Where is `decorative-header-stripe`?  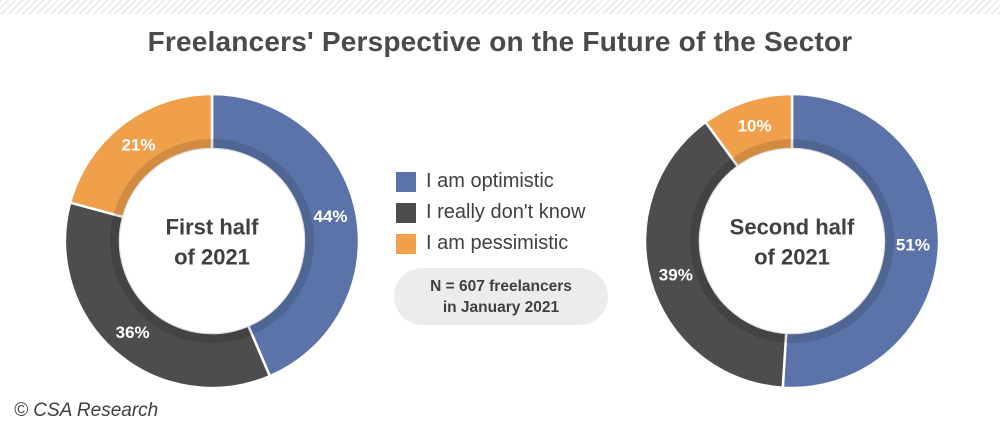 decorative-header-stripe is located at coordinates (500, 7).